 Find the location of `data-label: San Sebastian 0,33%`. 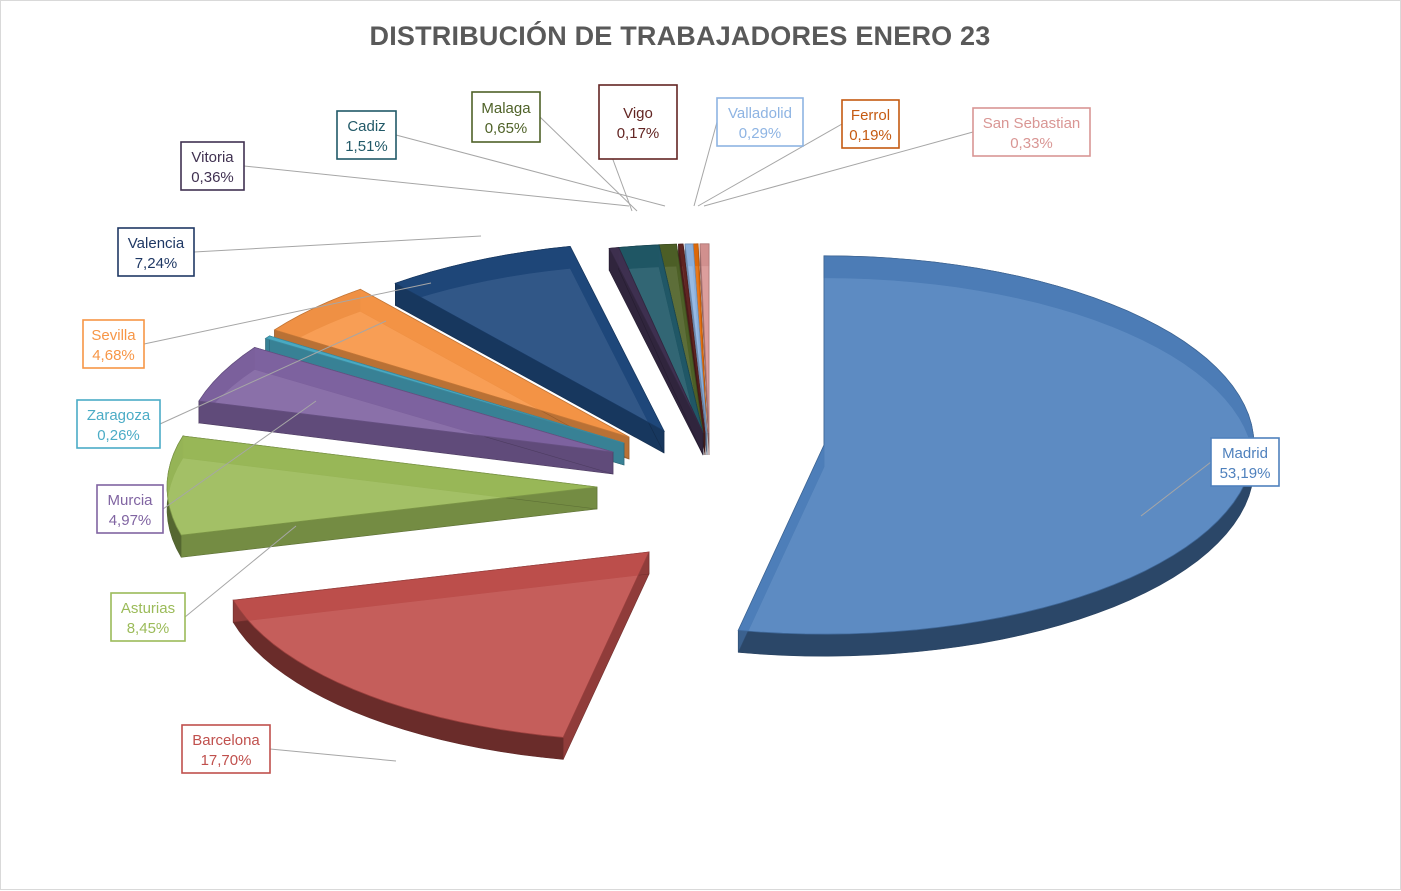

data-label: San Sebastian 0,33% is located at coordinates (1031, 132).